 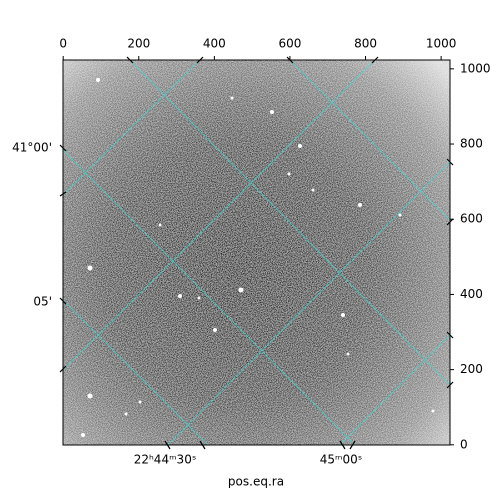 I want to click on x-tick-label: 1000, so click(x=441, y=44).